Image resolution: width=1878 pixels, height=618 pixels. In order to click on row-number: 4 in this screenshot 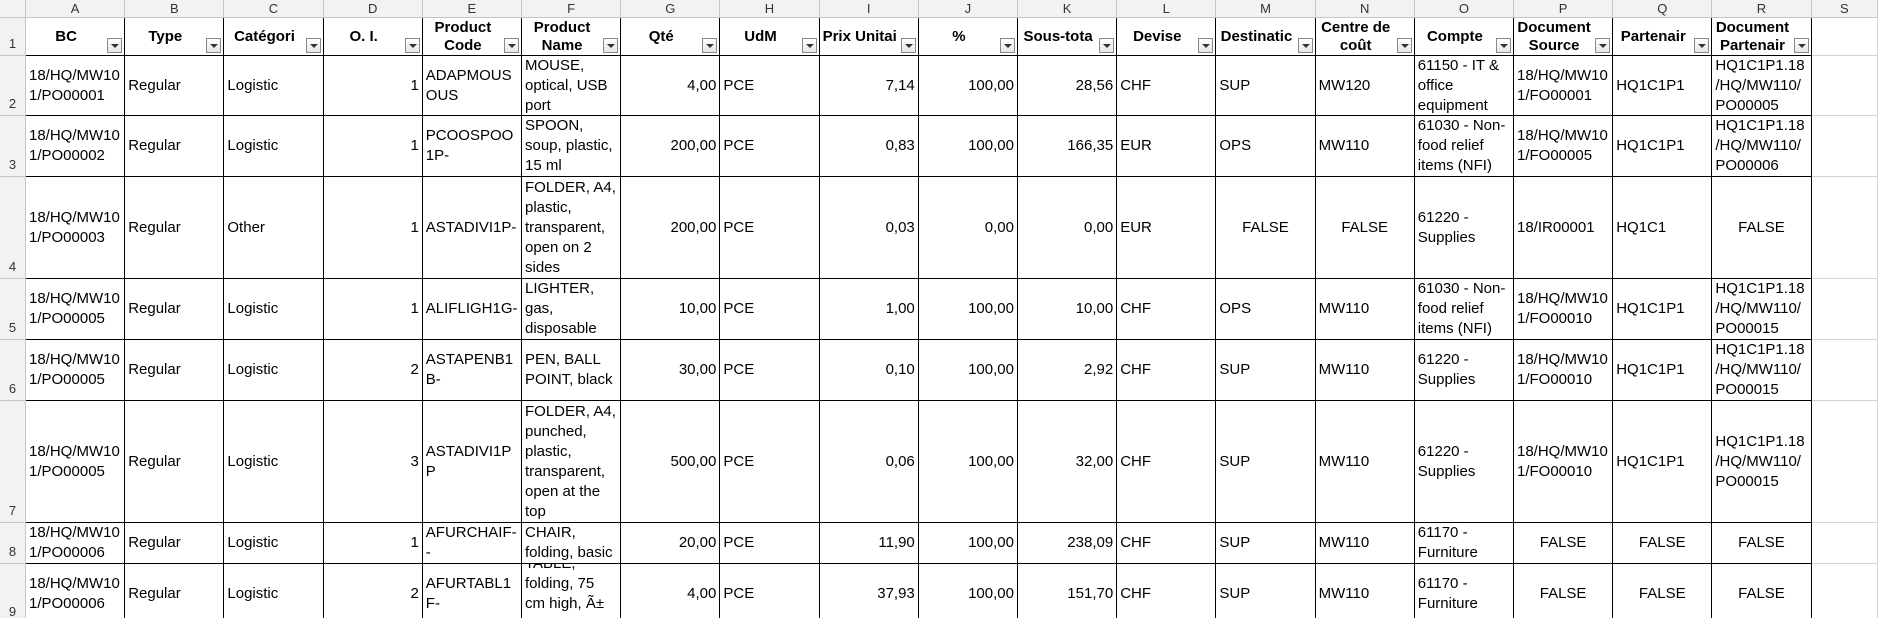, I will do `click(13, 228)`.